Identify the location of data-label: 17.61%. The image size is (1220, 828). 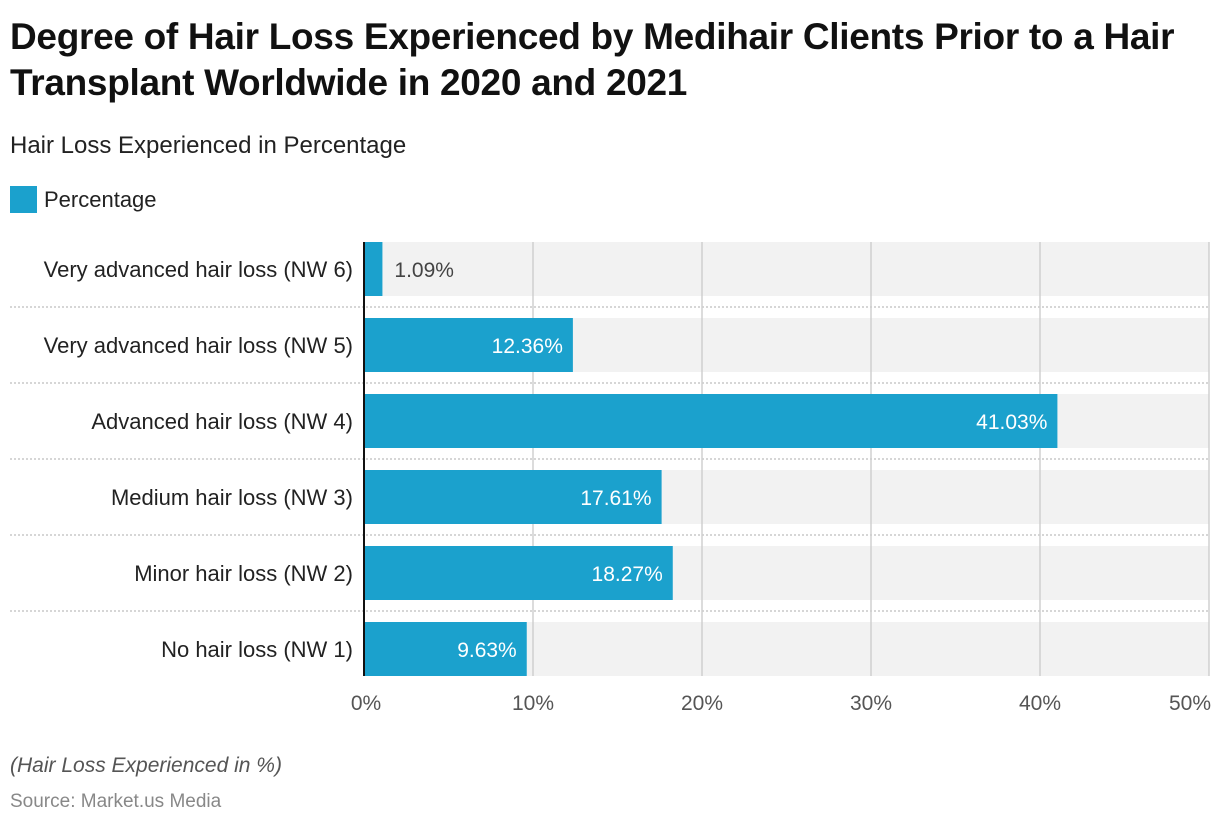
(615, 498).